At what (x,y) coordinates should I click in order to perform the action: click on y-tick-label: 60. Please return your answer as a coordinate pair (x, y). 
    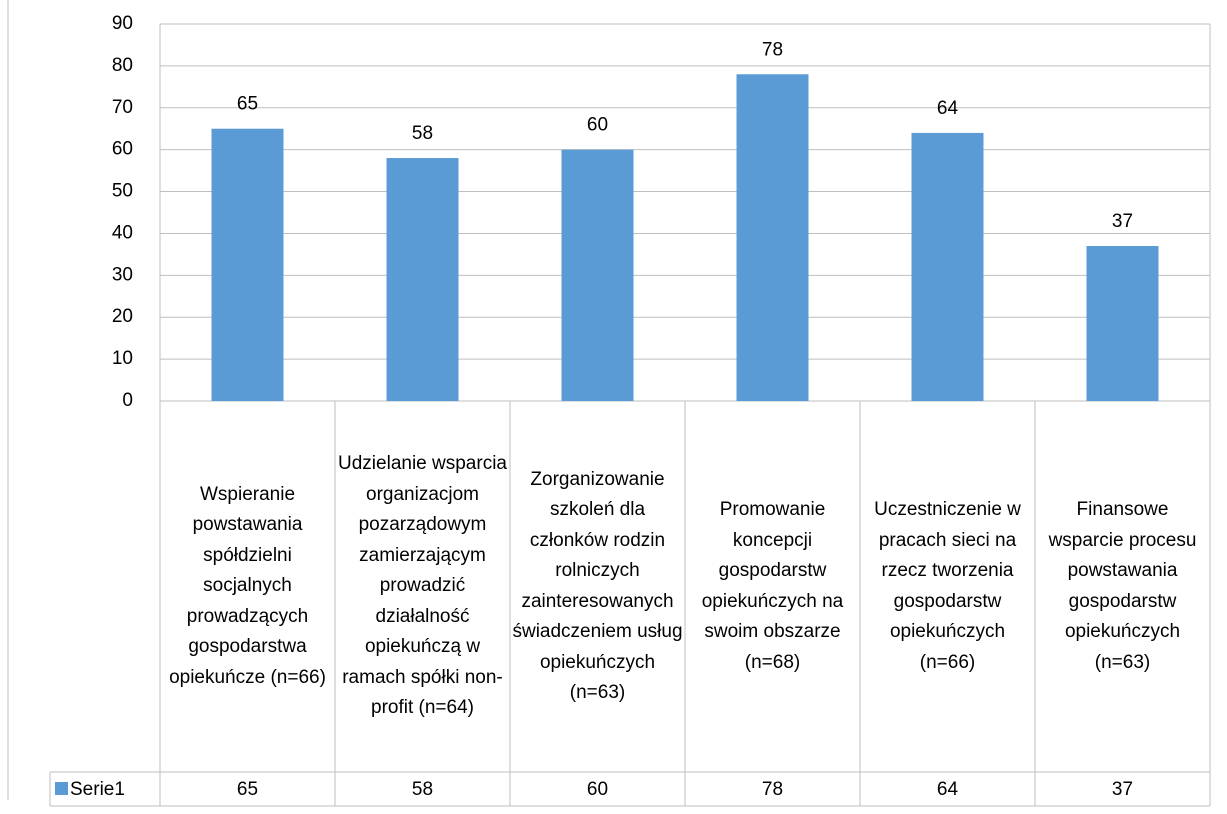
    Looking at the image, I should click on (122, 149).